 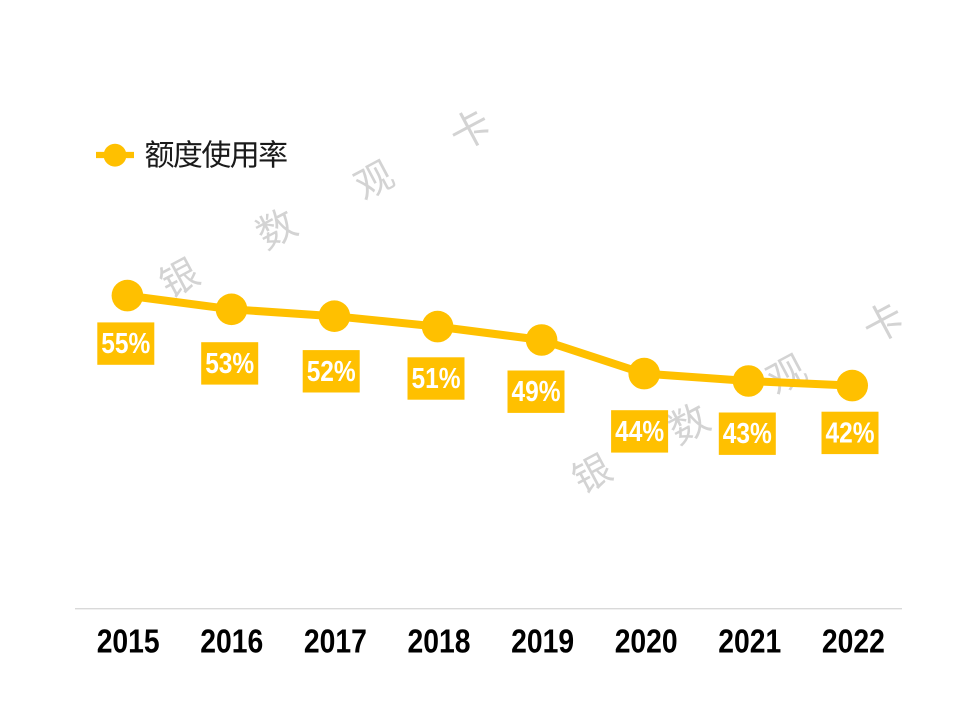 What do you see at coordinates (436, 379) in the screenshot?
I see `svg-text: 51%` at bounding box center [436, 379].